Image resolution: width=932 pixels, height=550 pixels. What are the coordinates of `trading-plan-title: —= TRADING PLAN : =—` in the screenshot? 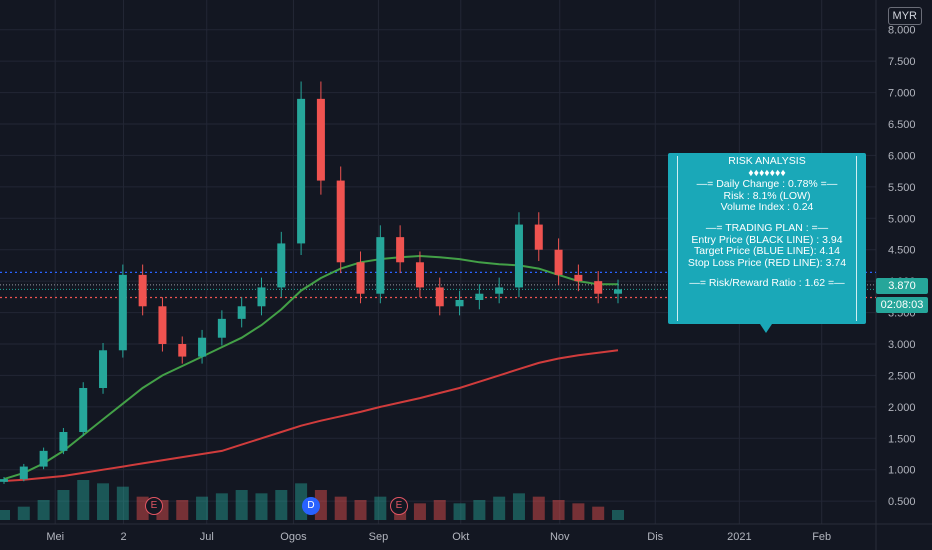 It's located at (767, 227).